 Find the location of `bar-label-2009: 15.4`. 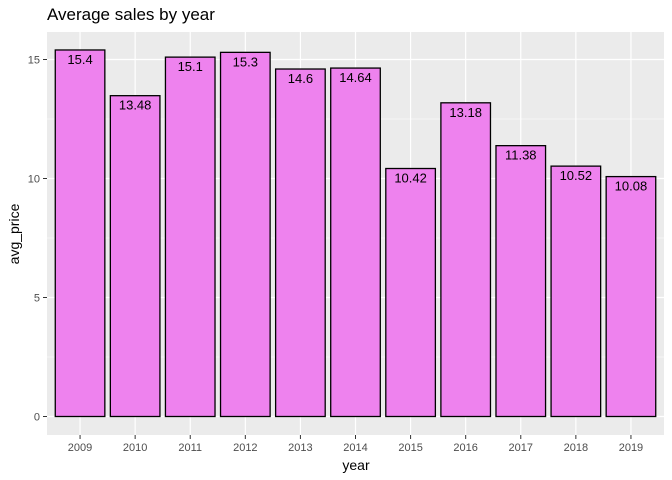

bar-label-2009: 15.4 is located at coordinates (79, 59).